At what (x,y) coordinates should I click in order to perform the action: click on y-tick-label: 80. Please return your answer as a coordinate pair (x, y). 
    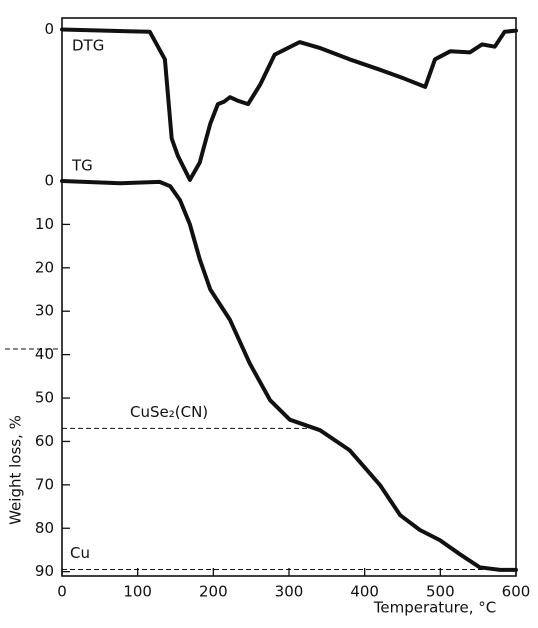
    Looking at the image, I should click on (44, 528).